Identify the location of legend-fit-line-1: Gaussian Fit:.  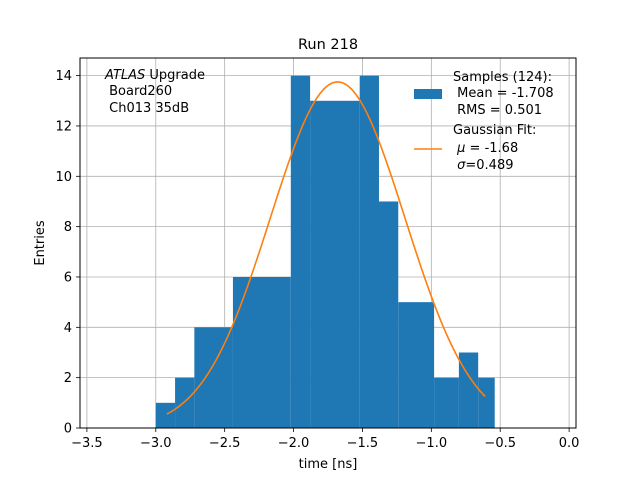
(494, 130).